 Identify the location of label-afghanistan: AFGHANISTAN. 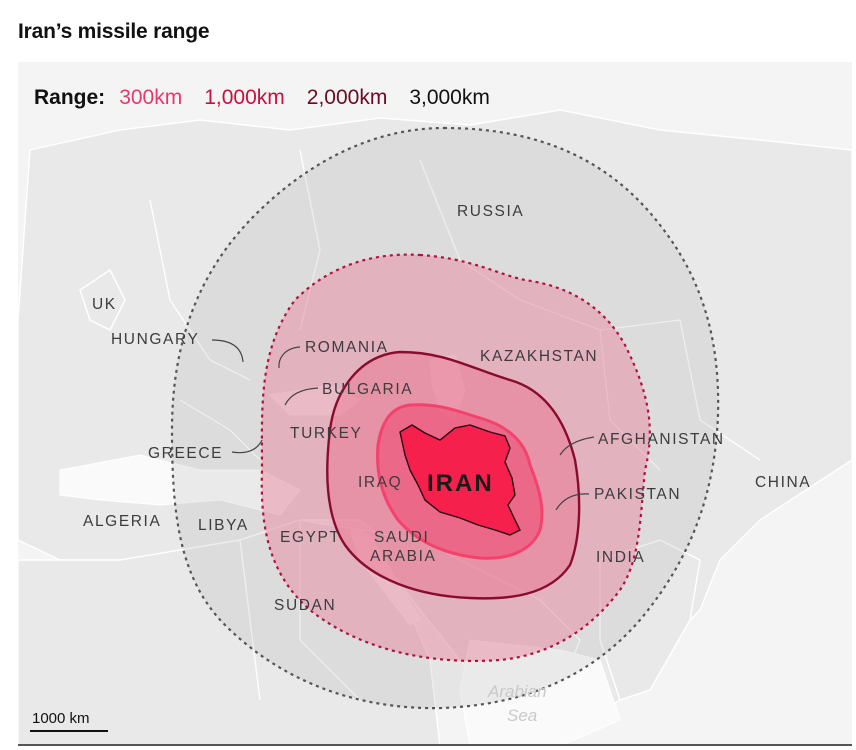
(661, 439).